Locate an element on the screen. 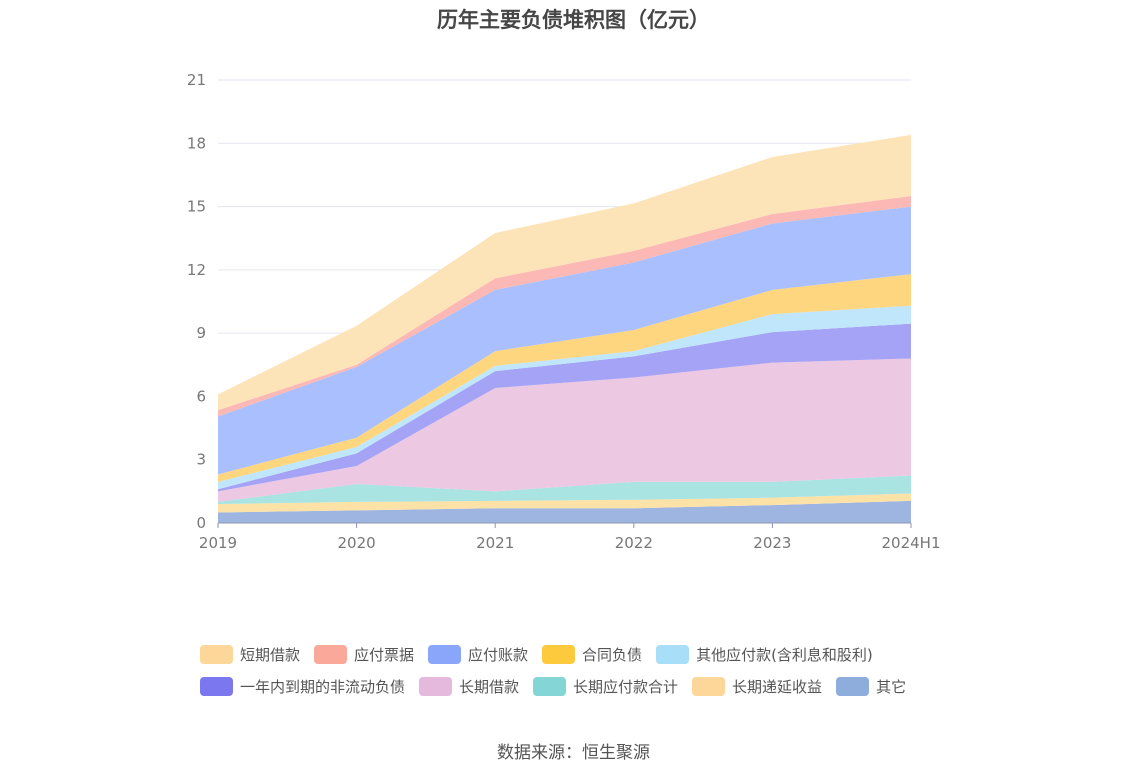 This screenshot has height=776, width=1147. legend-row: 短期借款 应付票据 应付账款 合同负债 其他应付款(含利息和股利) is located at coordinates (580, 654).